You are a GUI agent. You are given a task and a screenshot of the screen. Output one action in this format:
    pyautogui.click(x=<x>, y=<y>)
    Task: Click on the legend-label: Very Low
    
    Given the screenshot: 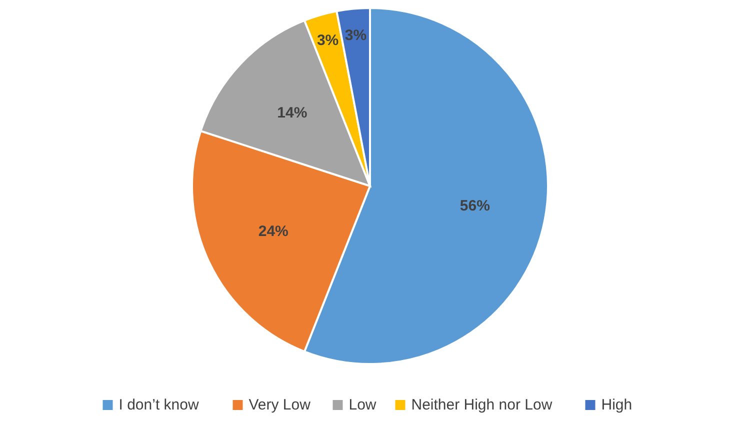 What is the action you would take?
    pyautogui.click(x=279, y=405)
    